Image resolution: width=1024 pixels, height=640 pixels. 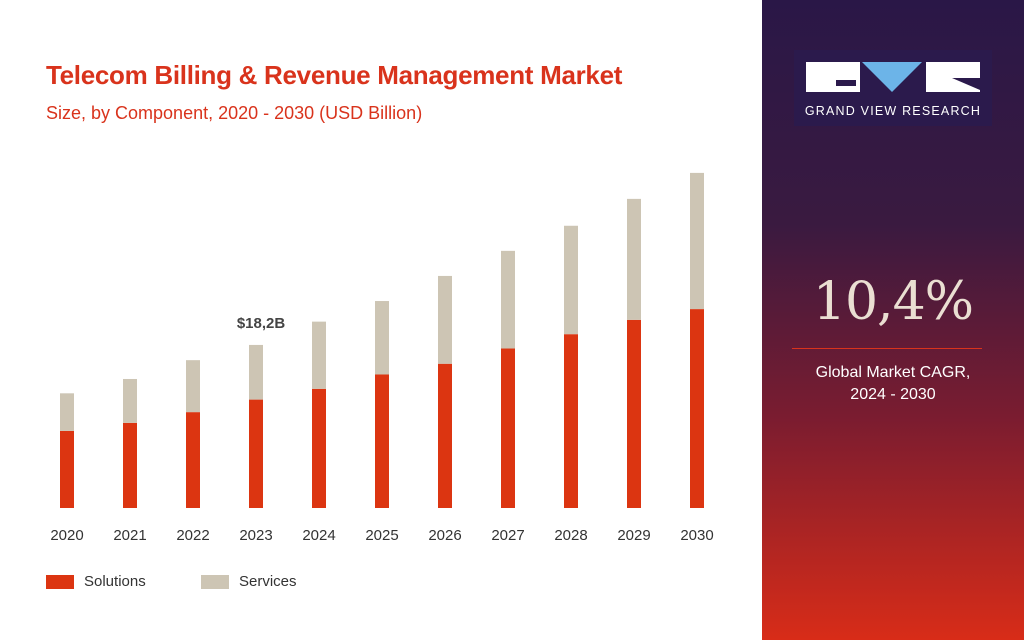 What do you see at coordinates (508, 299) in the screenshot?
I see `bar-services-2027` at bounding box center [508, 299].